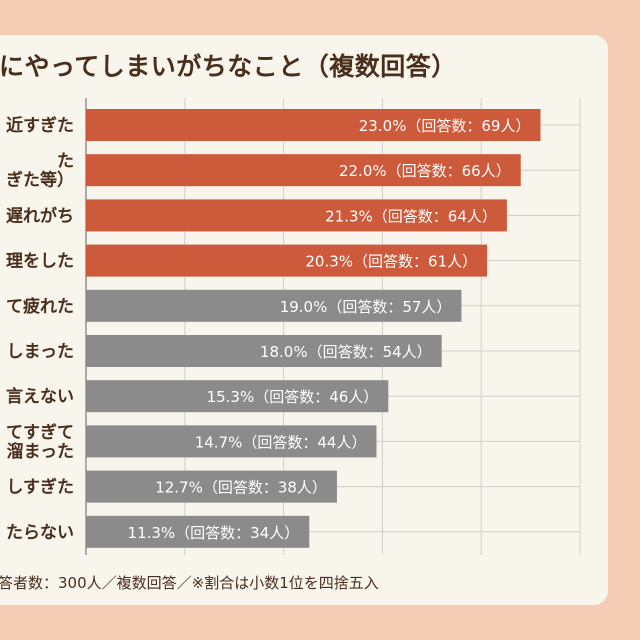 This screenshot has width=640, height=640. What do you see at coordinates (40, 180) in the screenshot?
I see `category-label: ぎた等）` at bounding box center [40, 180].